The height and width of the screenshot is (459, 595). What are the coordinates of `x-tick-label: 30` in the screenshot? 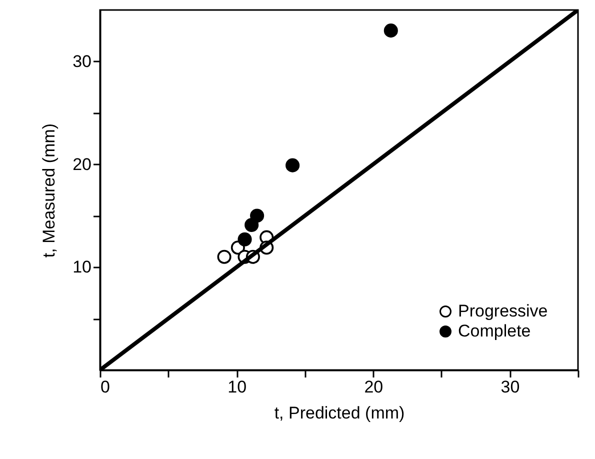 It's located at (510, 387).